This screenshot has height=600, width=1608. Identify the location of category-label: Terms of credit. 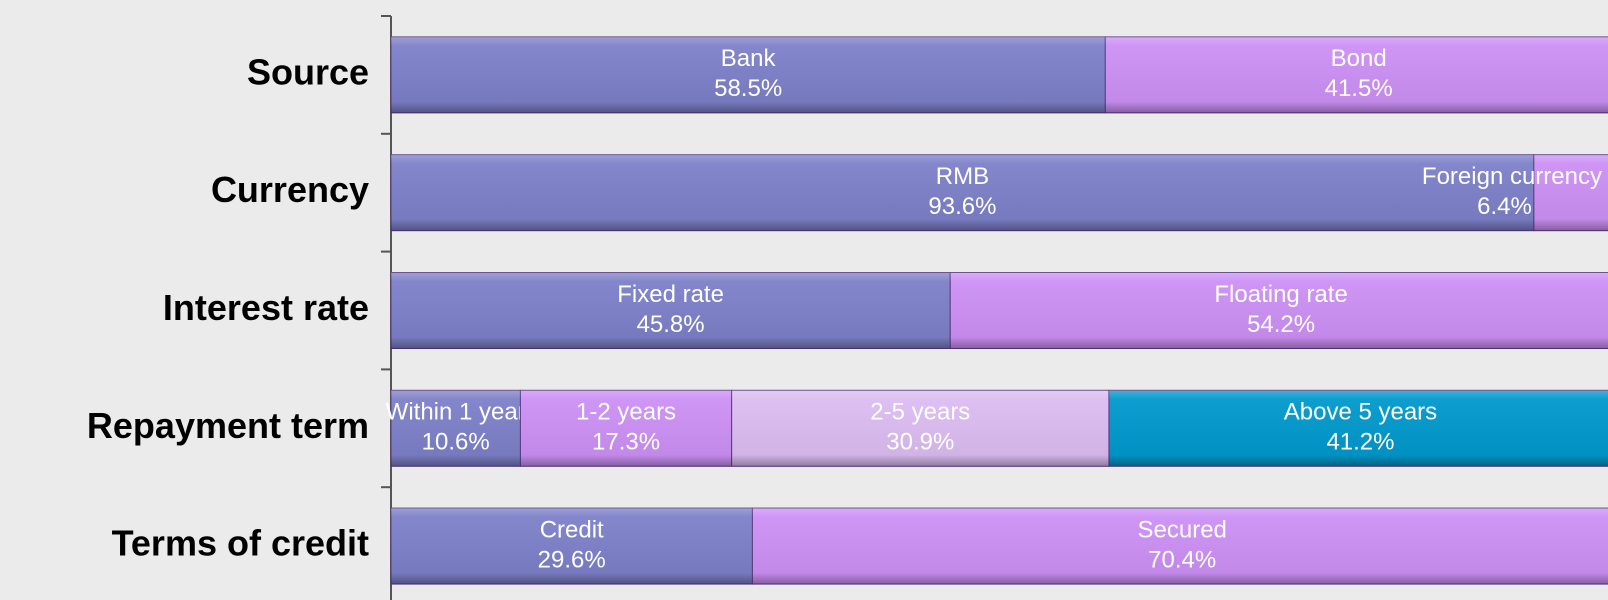
(240, 543).